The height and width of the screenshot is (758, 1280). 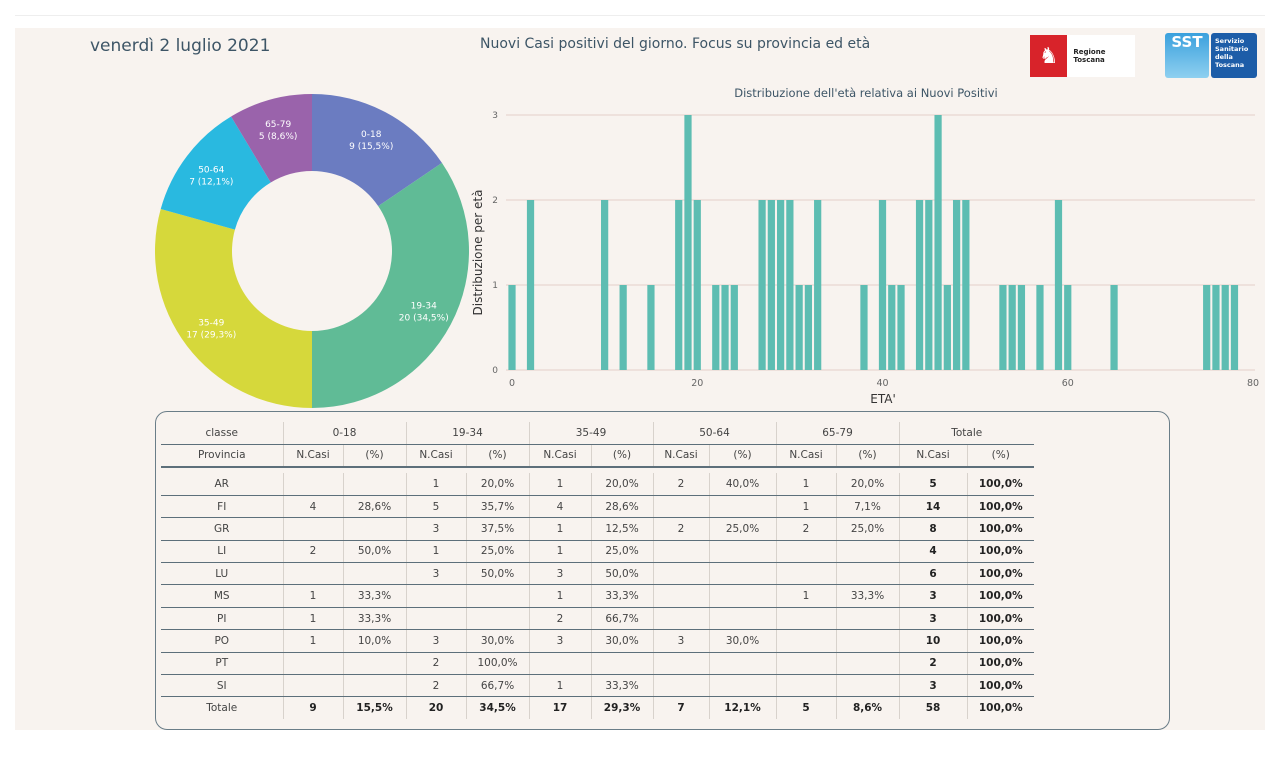 I want to click on table-row: classe 0-18 19-34 35-49 50-64 65-79 Totale, so click(x=597, y=433).